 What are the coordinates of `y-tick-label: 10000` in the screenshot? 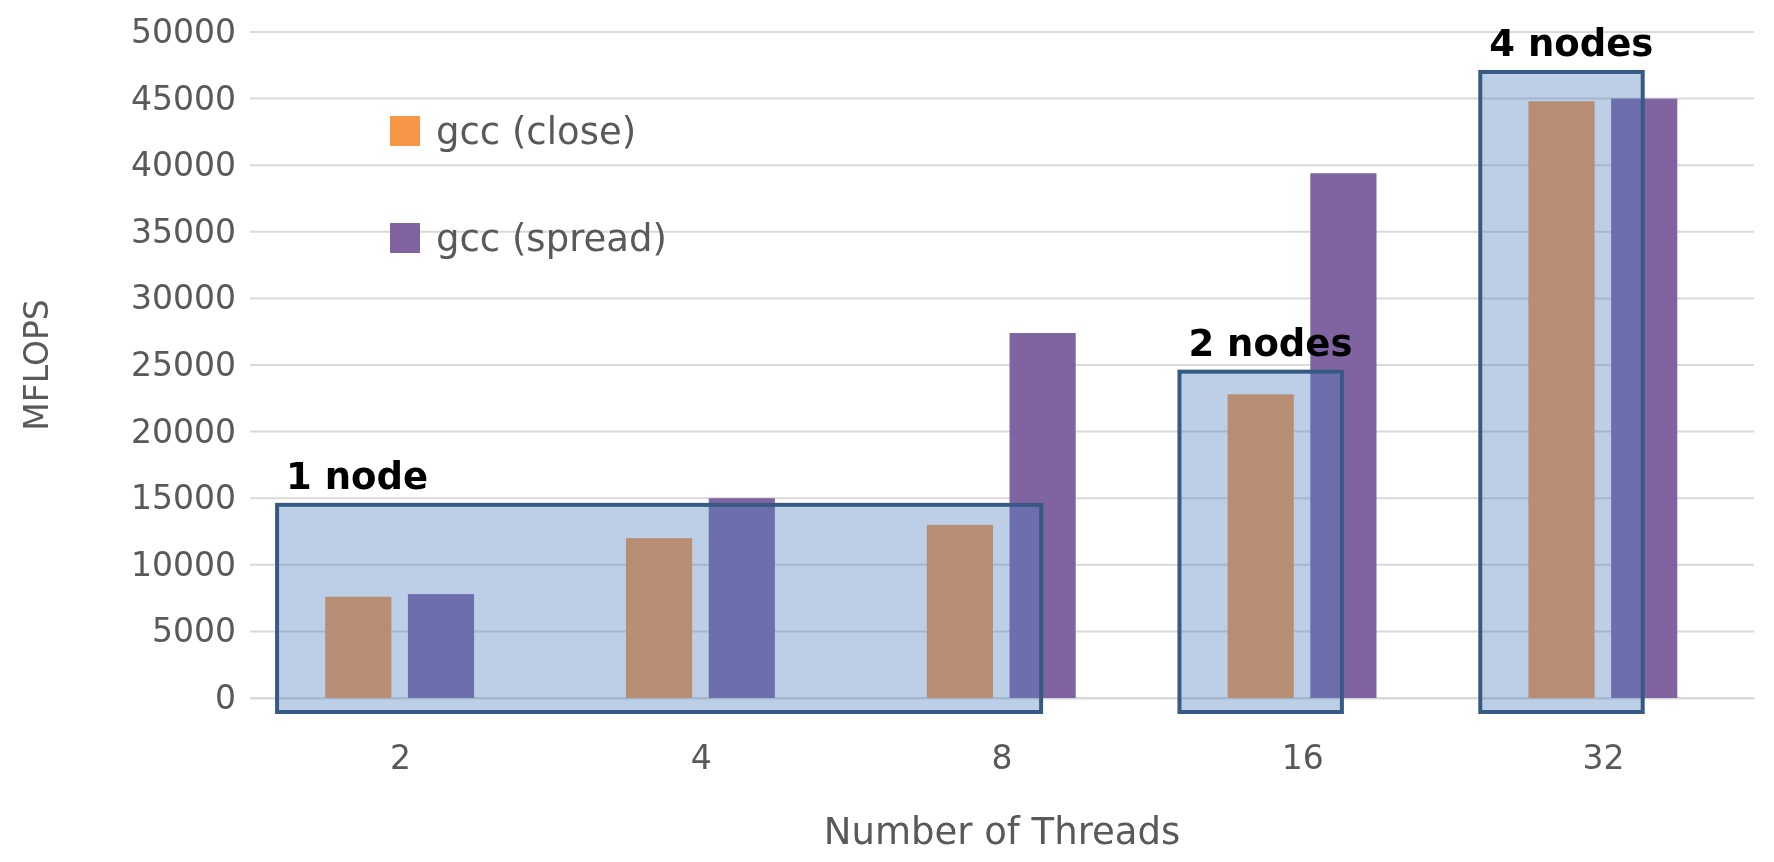 It's located at (183, 564).